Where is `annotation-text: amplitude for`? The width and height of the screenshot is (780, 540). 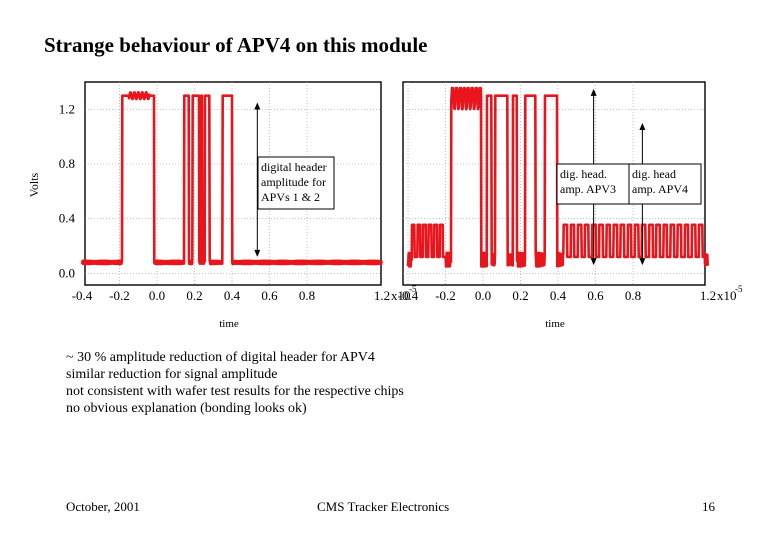
annotation-text: amplitude for is located at coordinates (293, 182).